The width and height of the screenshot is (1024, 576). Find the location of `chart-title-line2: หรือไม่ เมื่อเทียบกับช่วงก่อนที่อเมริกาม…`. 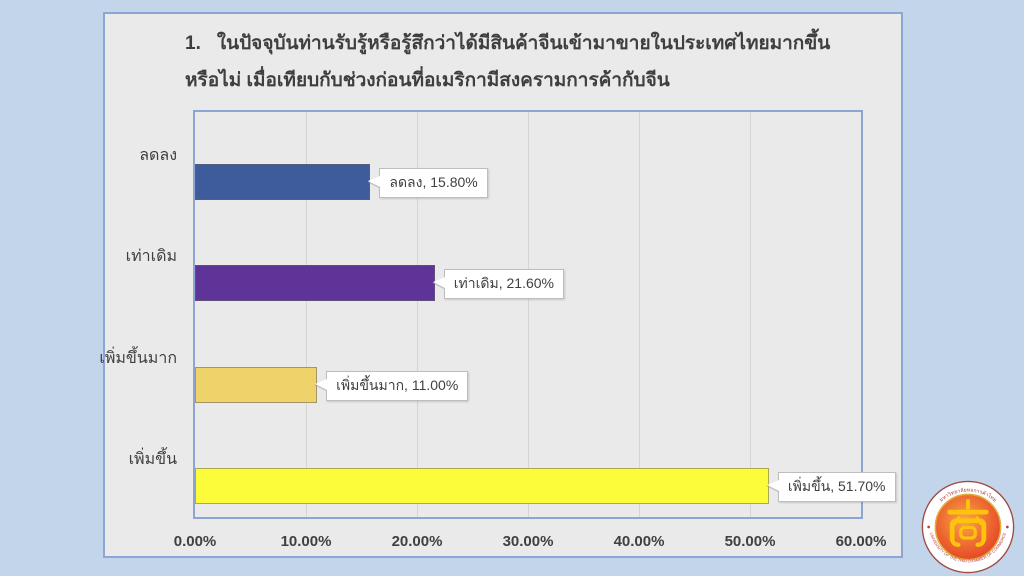

chart-title-line2: หรือไม่ เมื่อเทียบกับช่วงก่อนที่อเมริกาม… is located at coordinates (427, 80).